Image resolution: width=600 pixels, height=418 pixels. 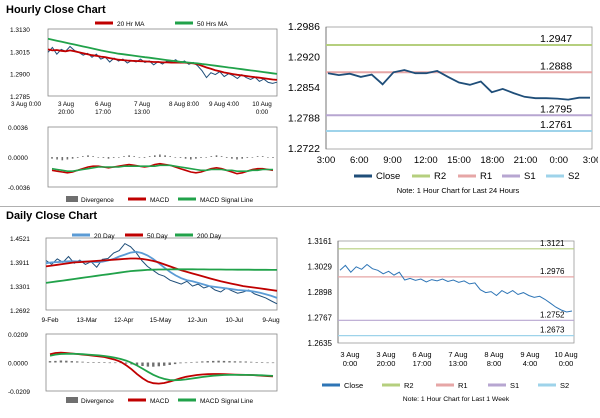 What do you see at coordinates (18, 128) in the screenshot?
I see `y-tick-label: 0.0036` at bounding box center [18, 128].